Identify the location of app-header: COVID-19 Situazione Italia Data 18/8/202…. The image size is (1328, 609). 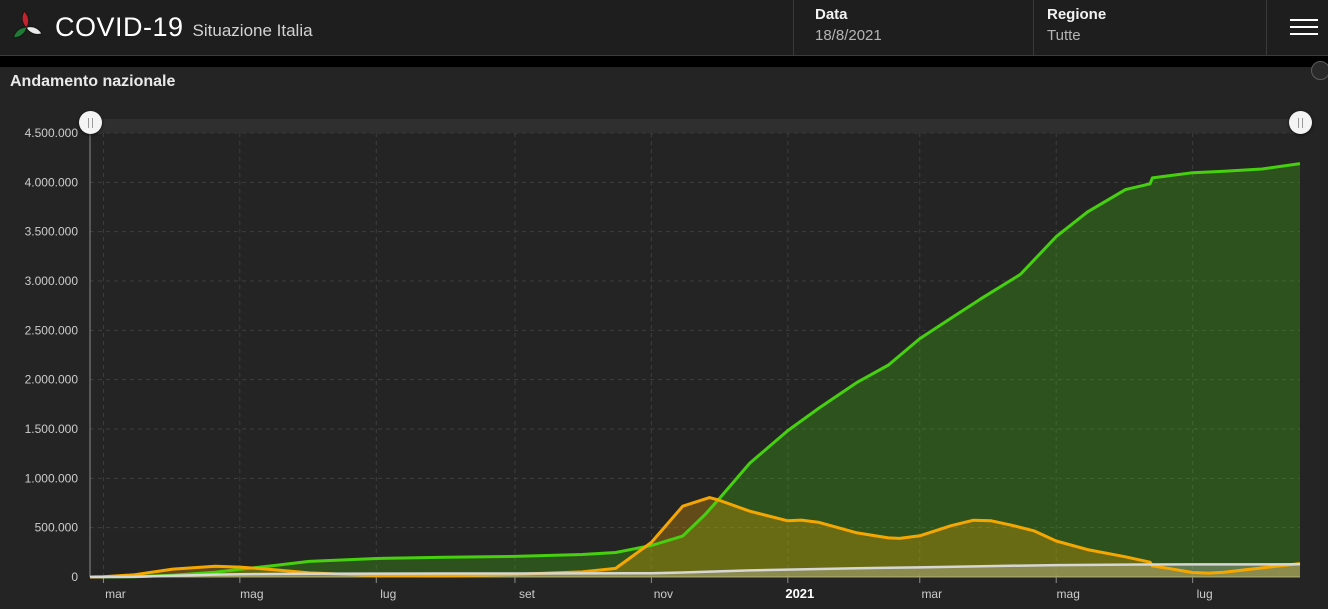
(664, 28).